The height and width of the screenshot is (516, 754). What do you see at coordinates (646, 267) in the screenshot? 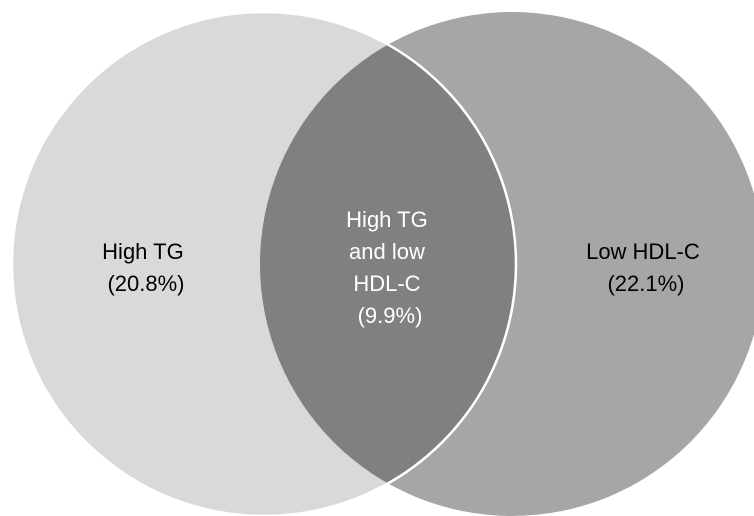
I see `right-set-label: Low HDL-C (22.1%)` at bounding box center [646, 267].